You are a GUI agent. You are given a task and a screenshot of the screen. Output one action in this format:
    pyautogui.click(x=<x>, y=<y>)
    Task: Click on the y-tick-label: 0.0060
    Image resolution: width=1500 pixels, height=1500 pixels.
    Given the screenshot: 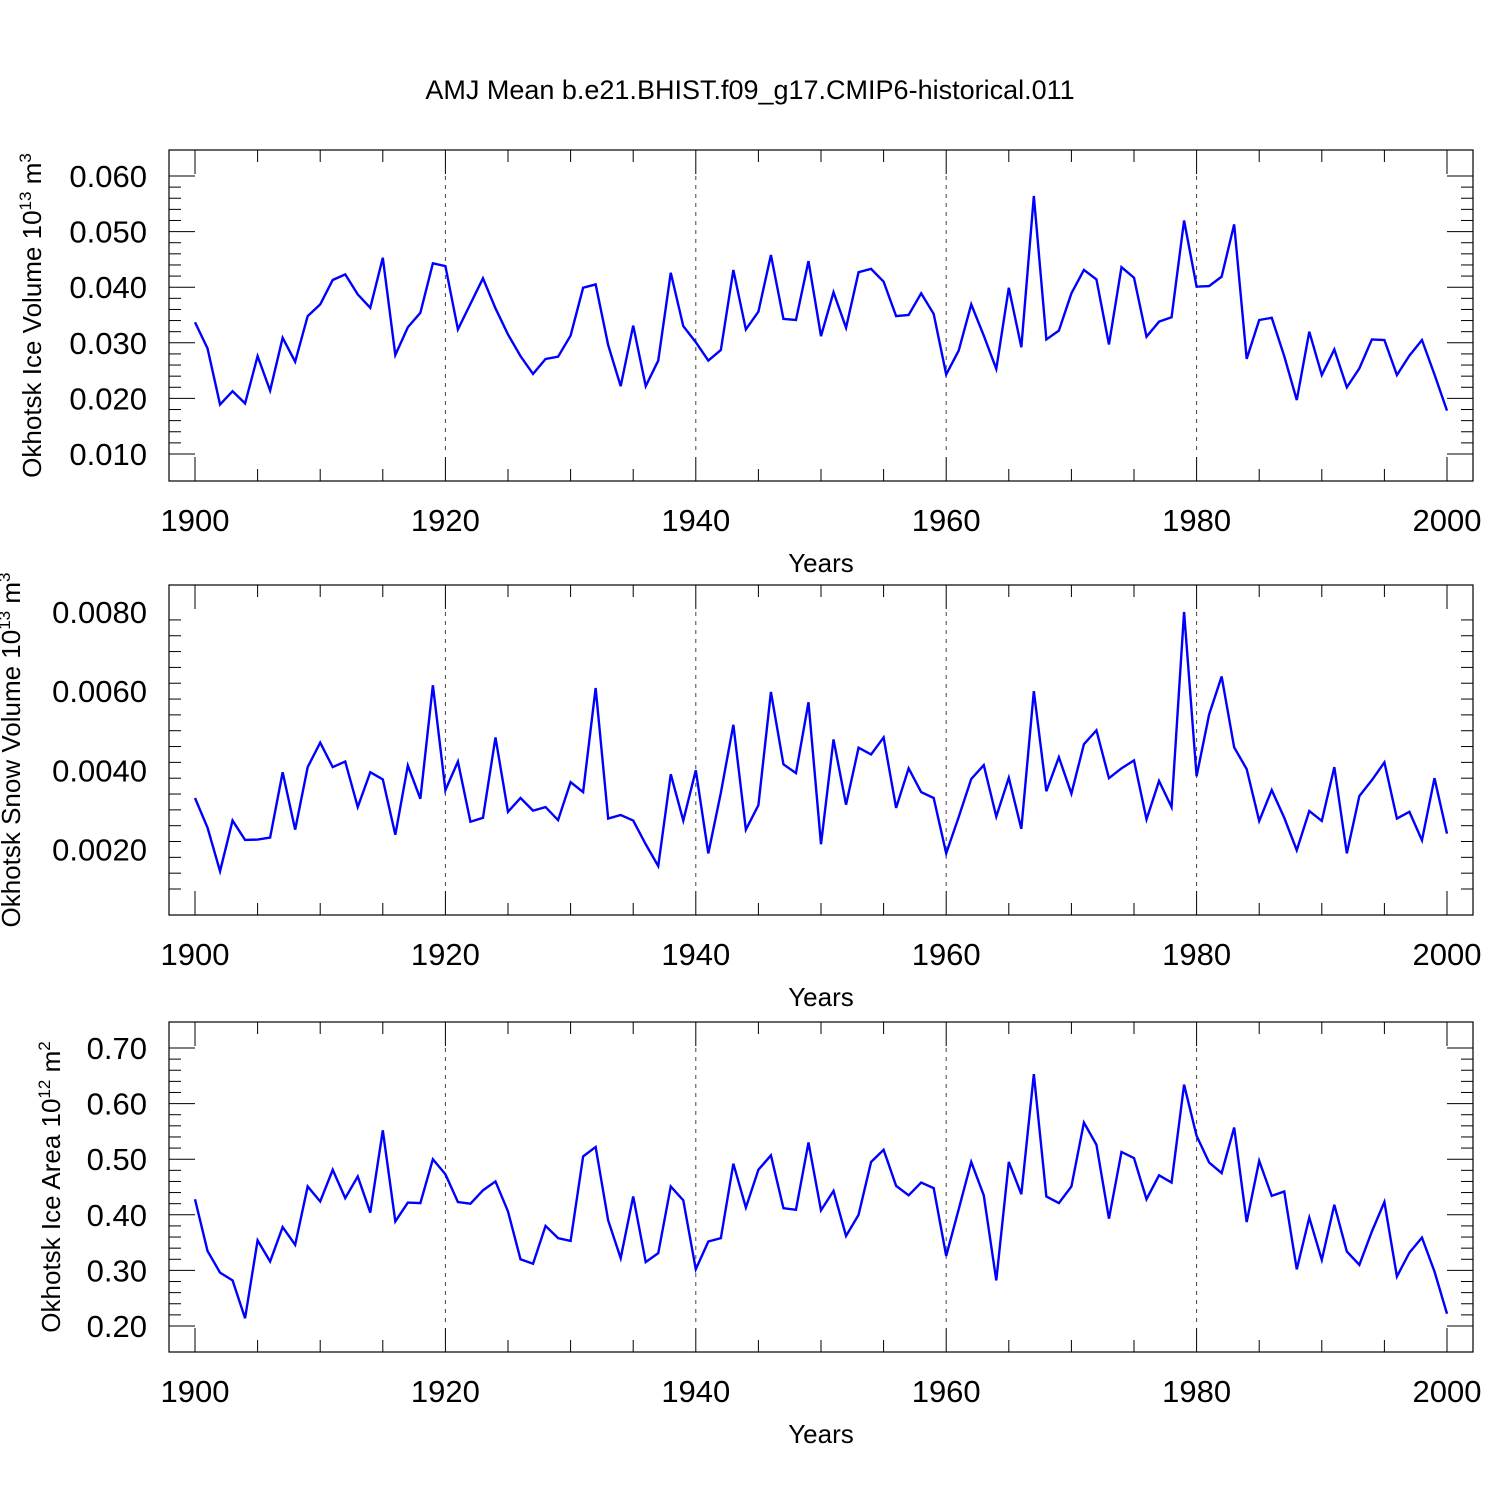 What is the action you would take?
    pyautogui.click(x=99, y=691)
    